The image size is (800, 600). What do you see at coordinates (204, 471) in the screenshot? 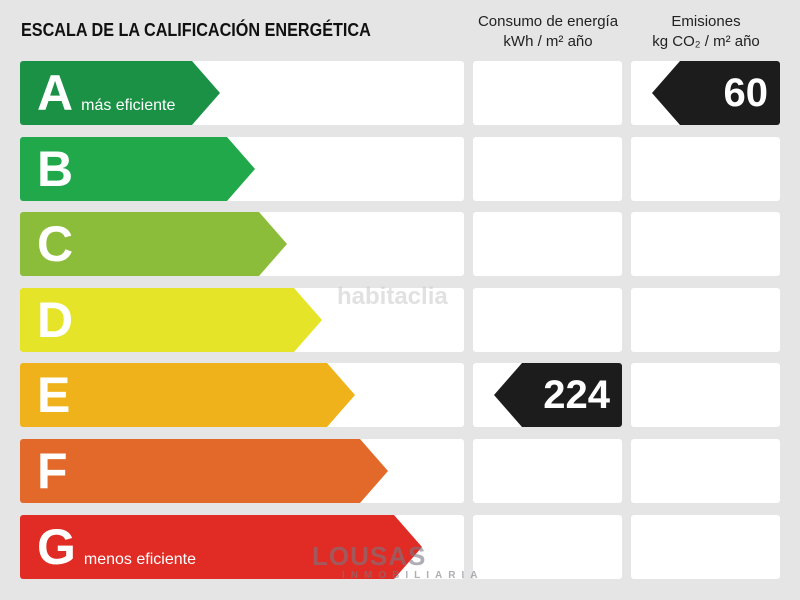
I see `rating-arrow-f: F` at bounding box center [204, 471].